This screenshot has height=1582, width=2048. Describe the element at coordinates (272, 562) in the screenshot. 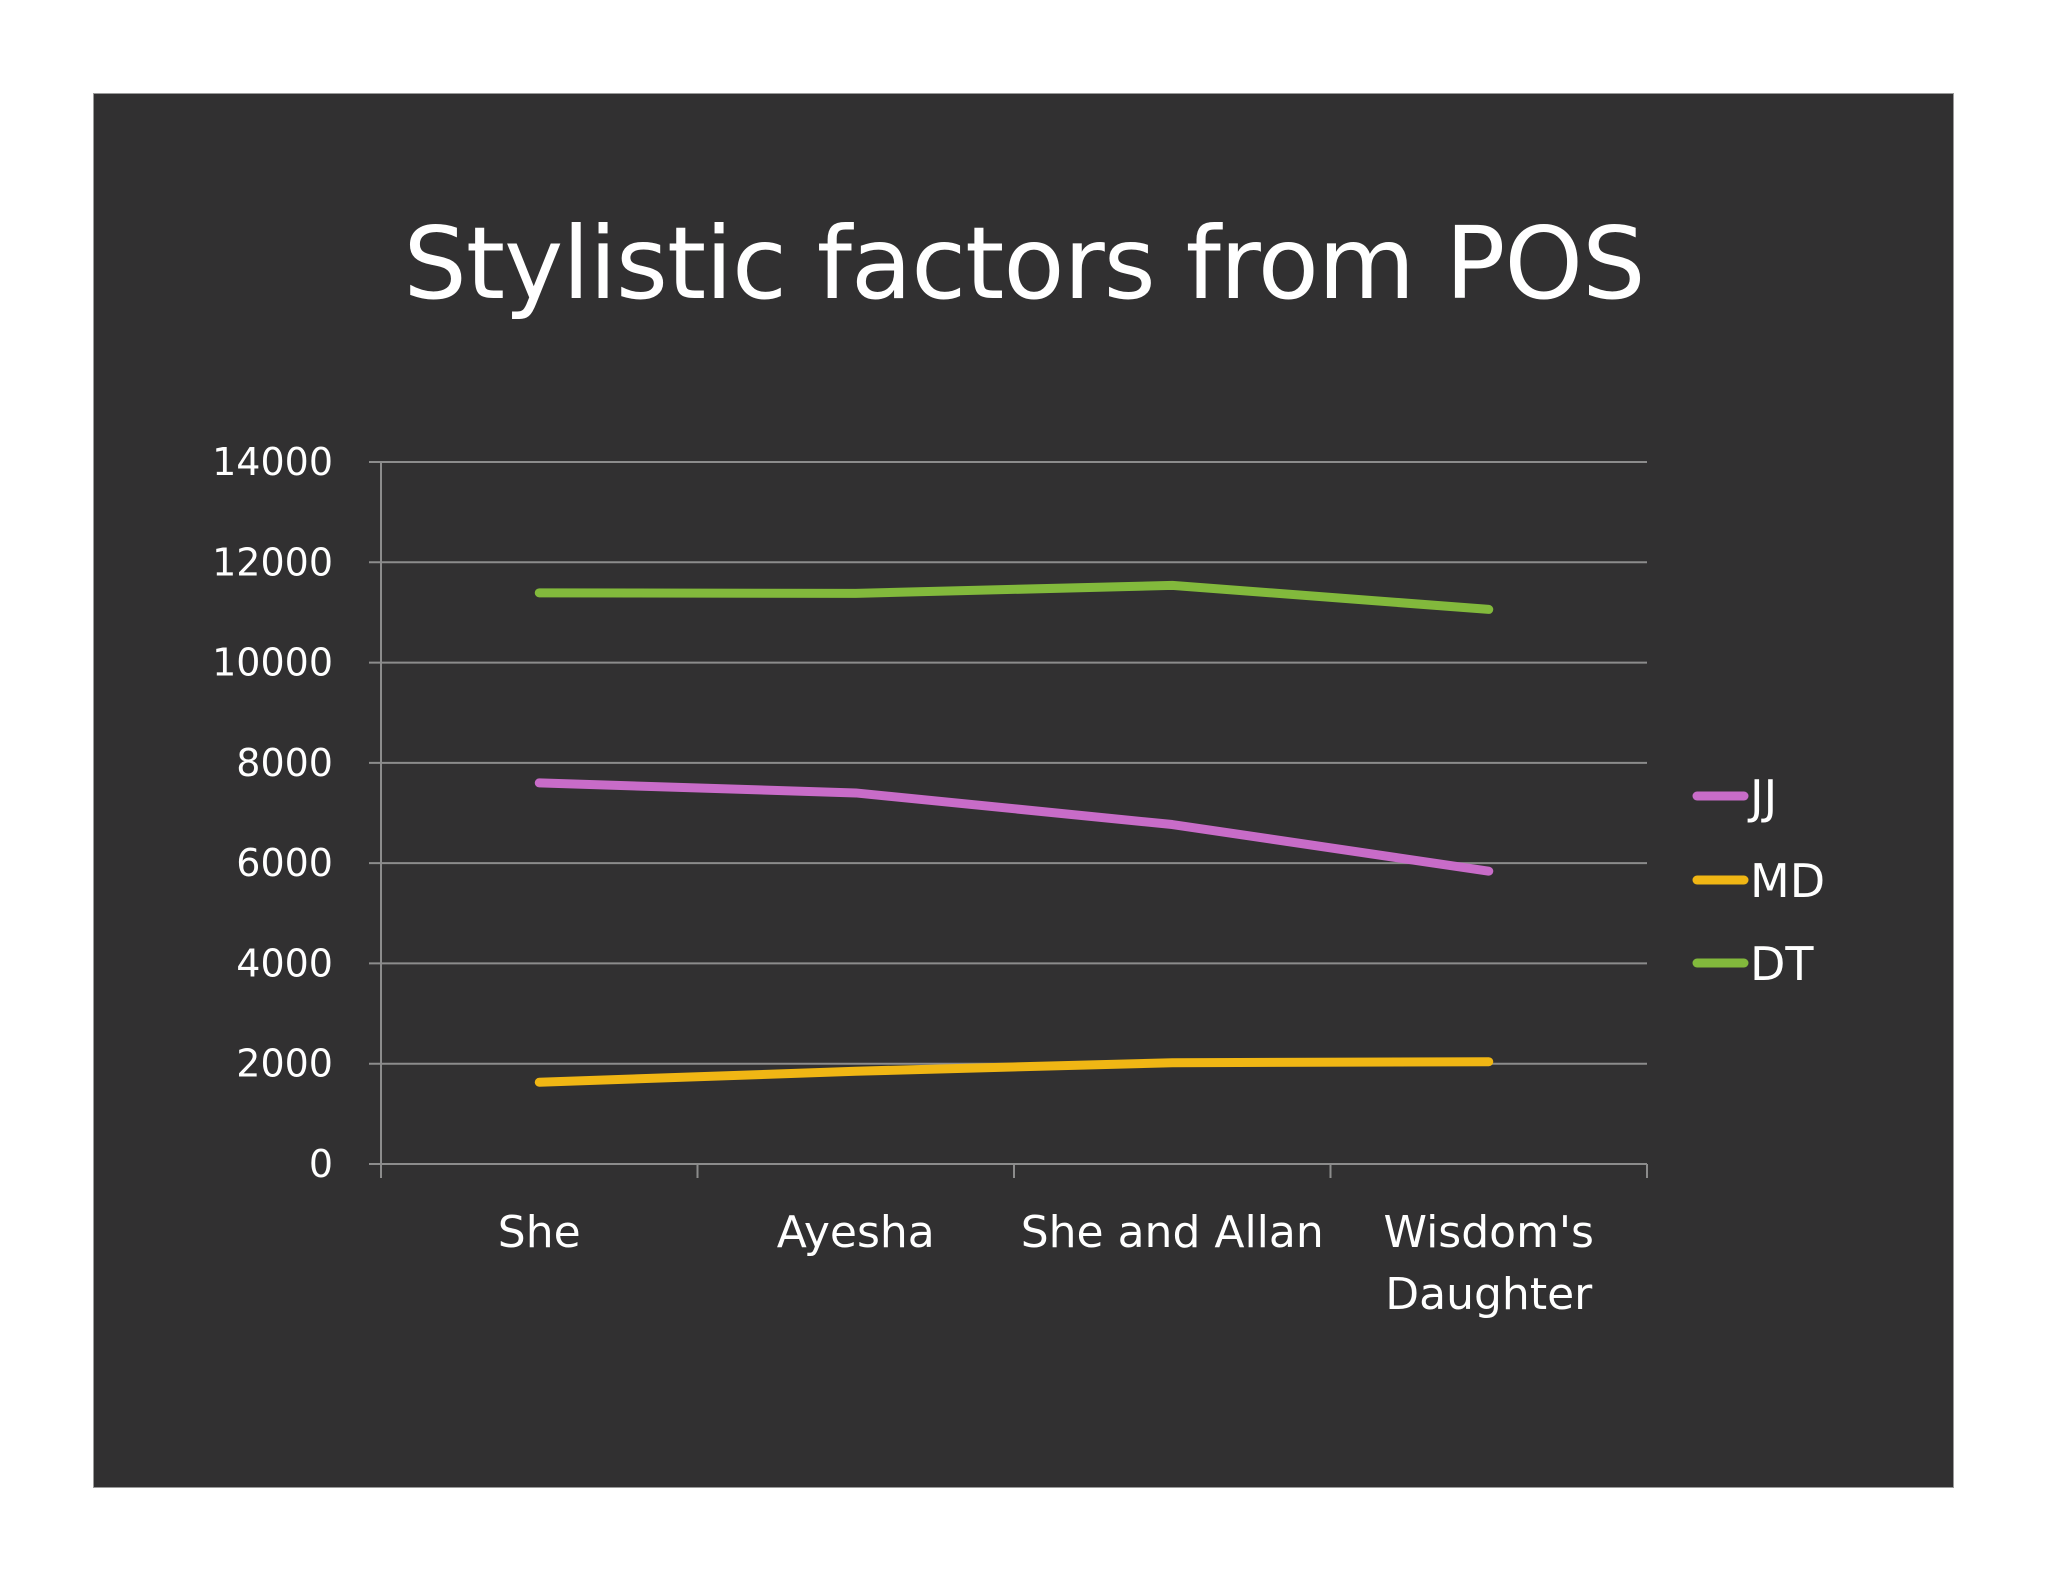

I see `y-tick-label: 12000` at that location.